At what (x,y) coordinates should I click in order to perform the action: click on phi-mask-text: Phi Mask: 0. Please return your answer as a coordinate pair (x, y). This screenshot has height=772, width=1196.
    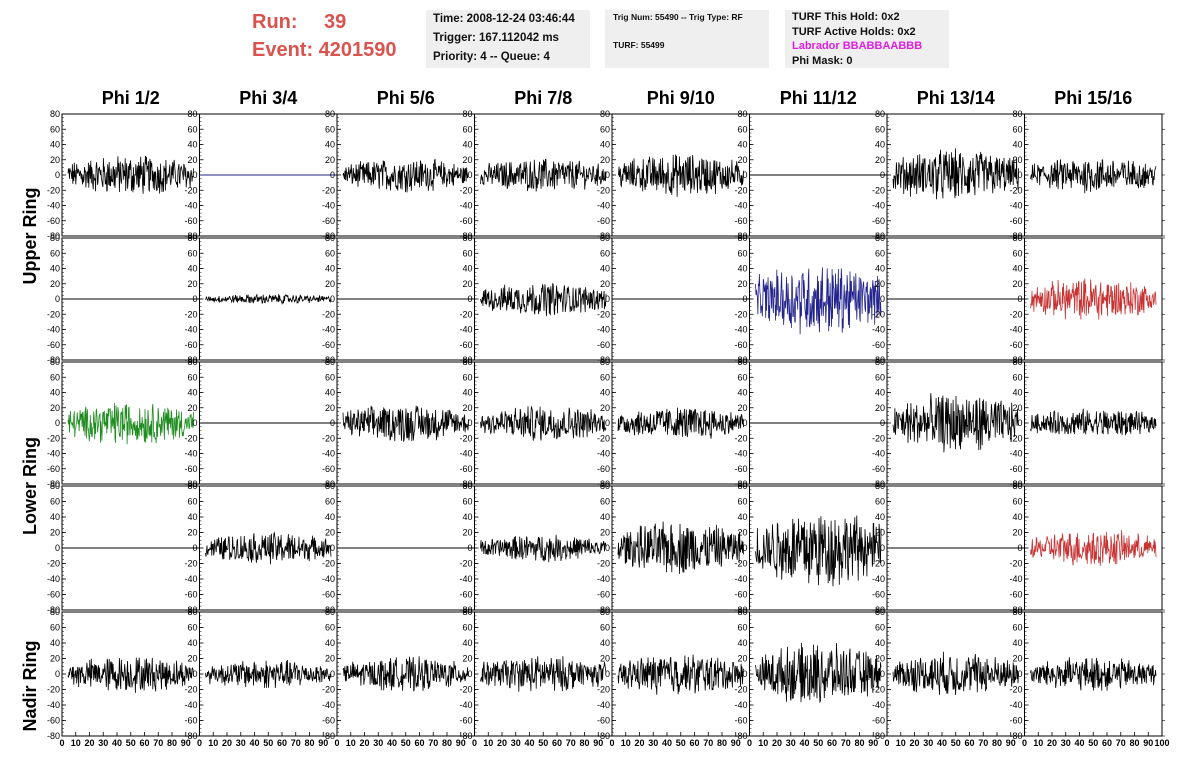
    Looking at the image, I should click on (822, 60).